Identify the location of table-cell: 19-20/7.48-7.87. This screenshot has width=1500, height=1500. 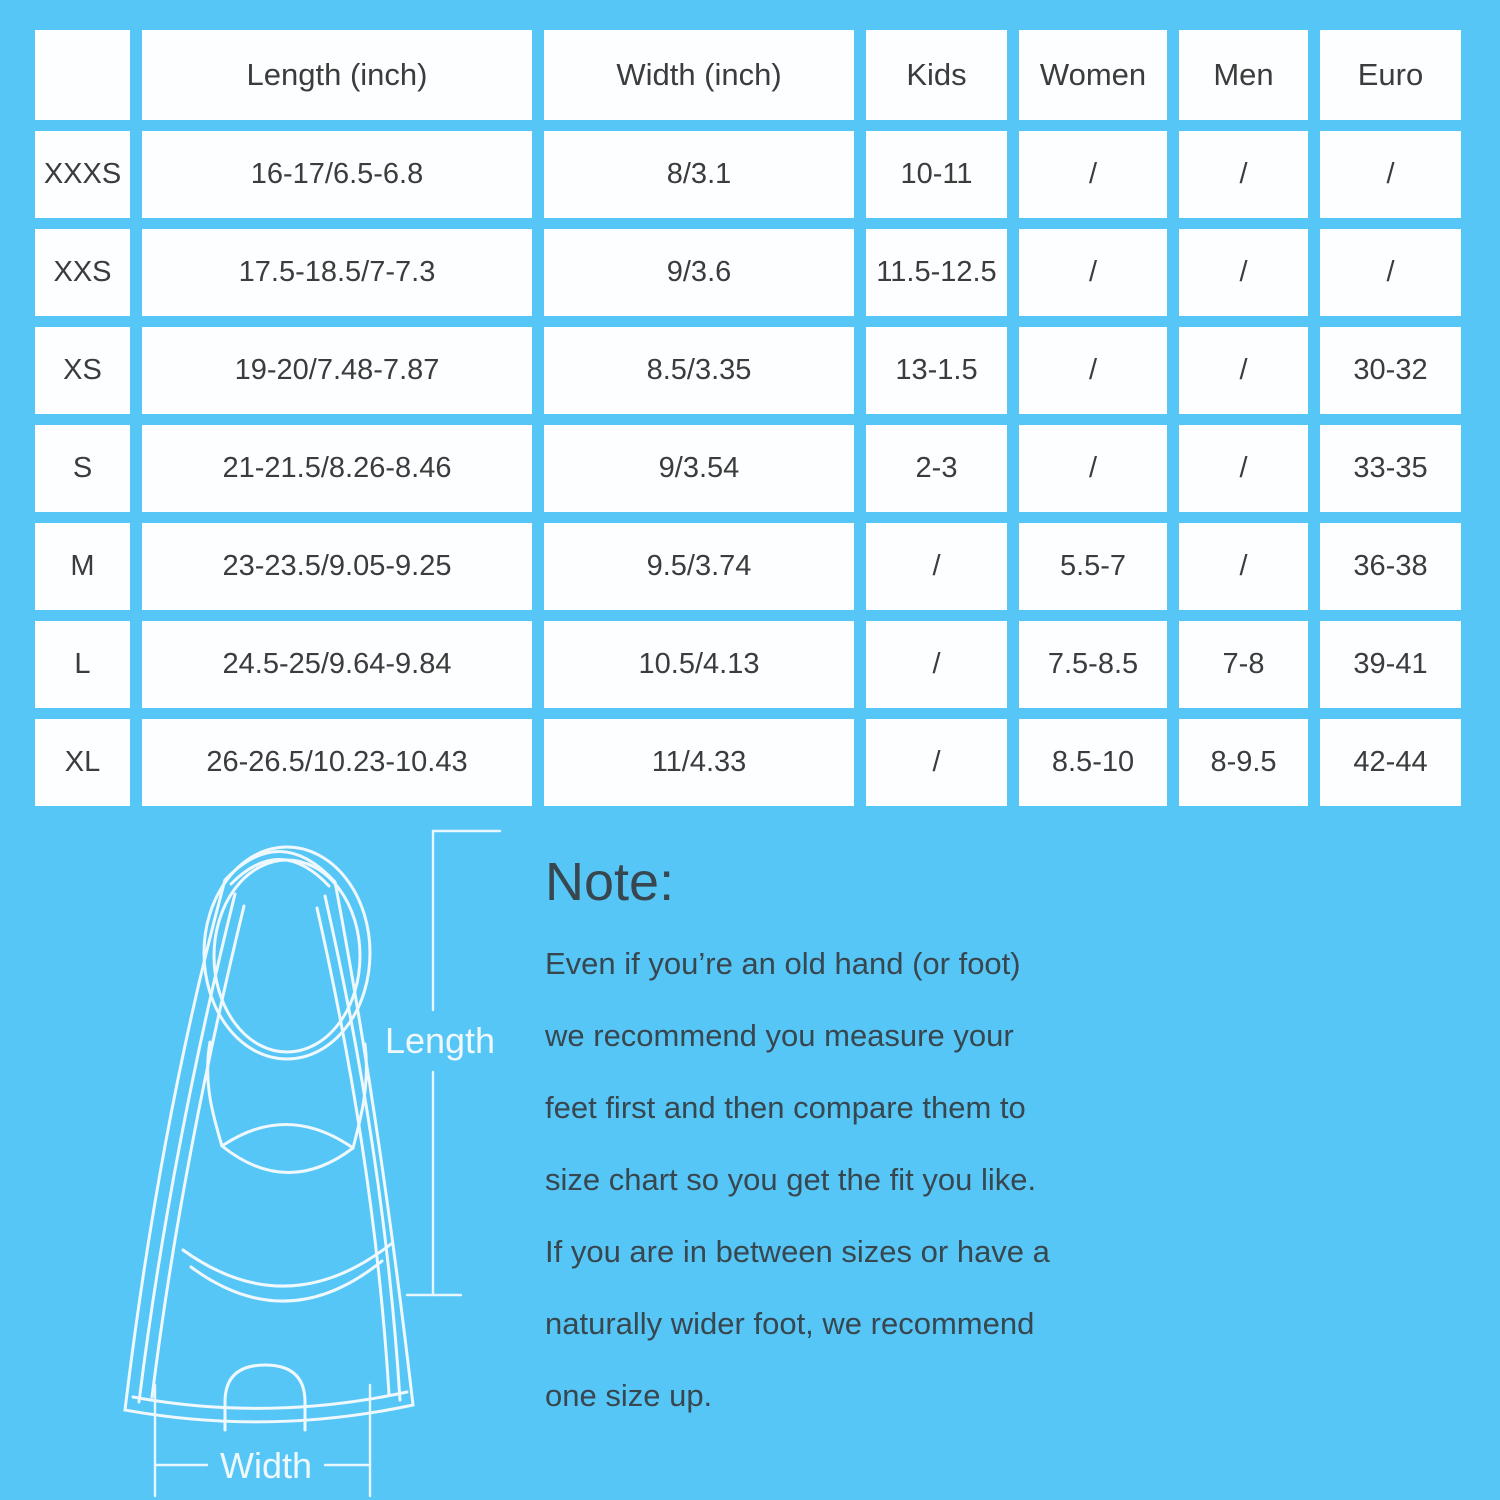
(337, 370).